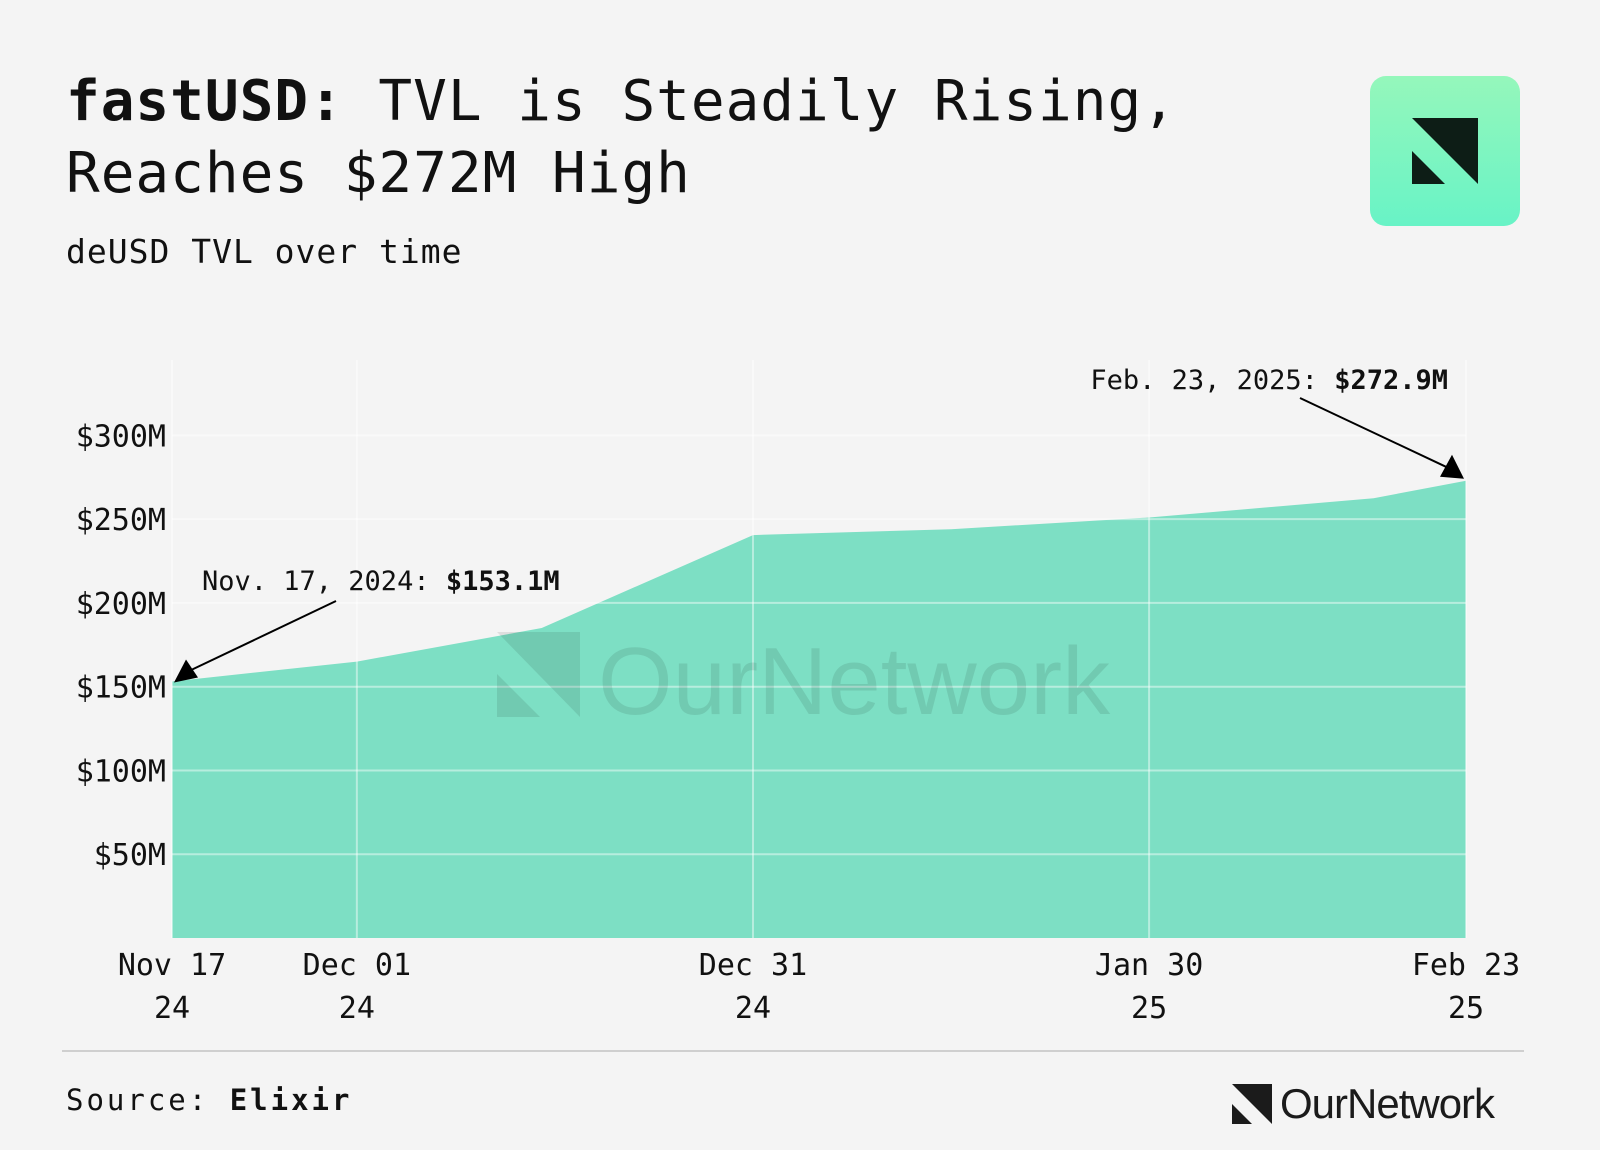 The image size is (1600, 1150). Describe the element at coordinates (264, 251) in the screenshot. I see `chart-subtitle: deUSD TVL over time` at that location.